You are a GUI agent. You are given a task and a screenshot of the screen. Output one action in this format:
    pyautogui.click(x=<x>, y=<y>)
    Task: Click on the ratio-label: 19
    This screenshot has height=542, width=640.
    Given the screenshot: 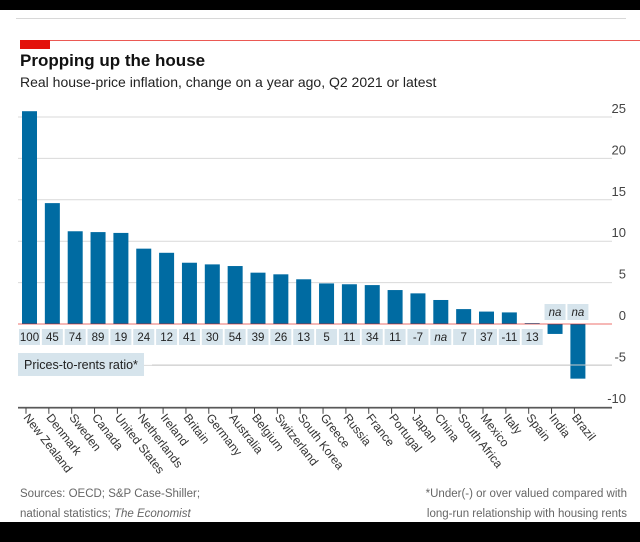 What is the action you would take?
    pyautogui.click(x=121, y=338)
    